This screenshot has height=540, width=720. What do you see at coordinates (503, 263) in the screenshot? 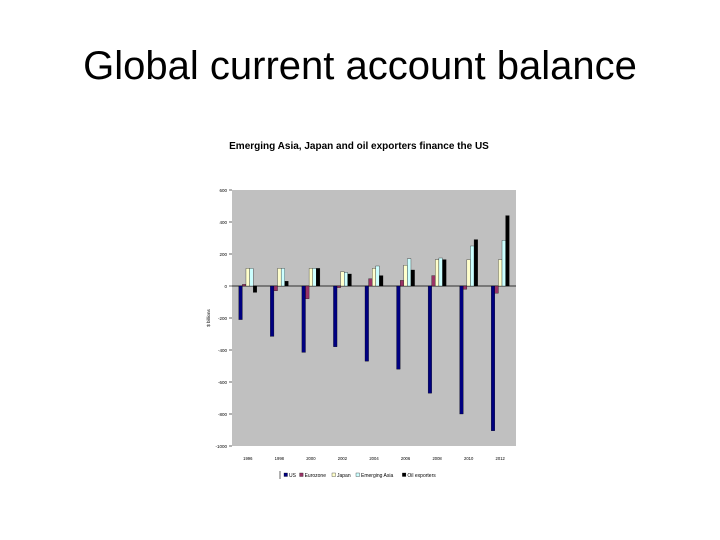
I see `bar-emerging-asia-2012` at bounding box center [503, 263].